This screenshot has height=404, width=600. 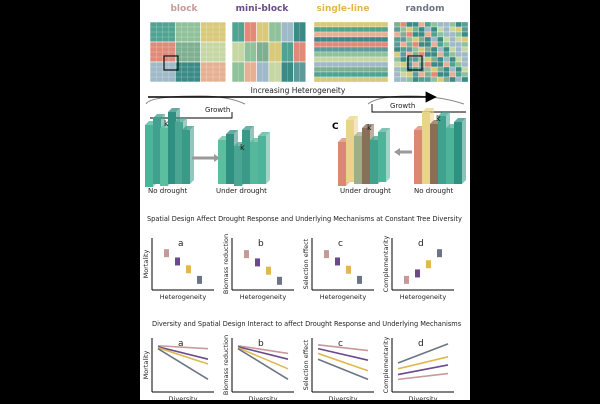 I want to click on panel-b-left-label: No drought, so click(x=168, y=191).